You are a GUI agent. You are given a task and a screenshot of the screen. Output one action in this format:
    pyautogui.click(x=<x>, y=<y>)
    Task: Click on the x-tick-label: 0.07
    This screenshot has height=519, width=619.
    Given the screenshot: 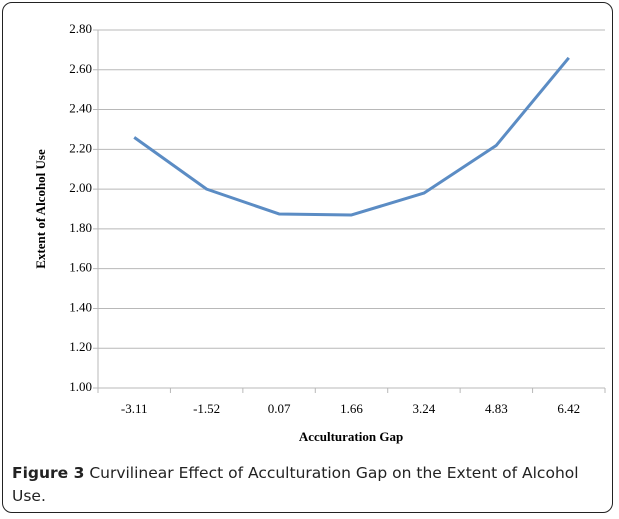 What is the action you would take?
    pyautogui.click(x=279, y=408)
    